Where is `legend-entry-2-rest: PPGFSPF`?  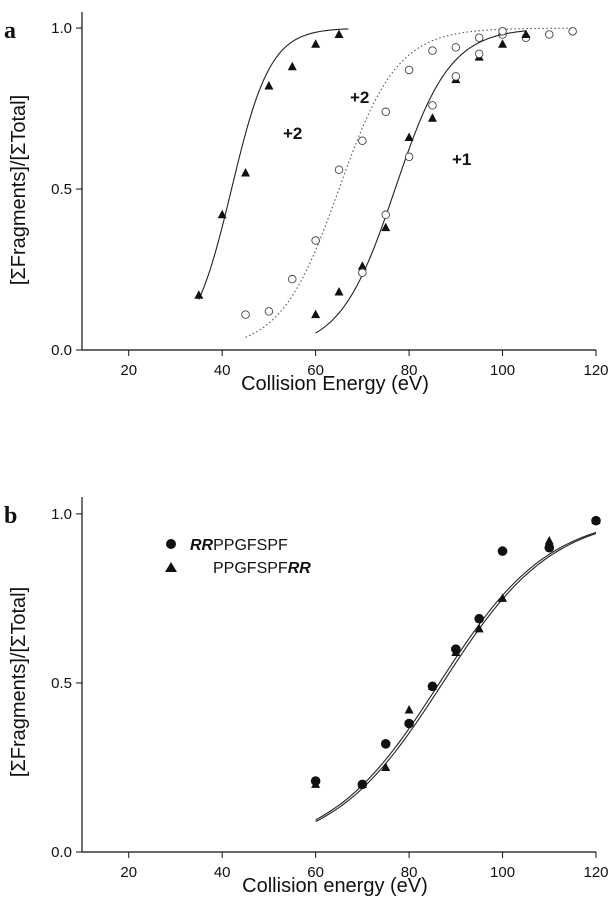 legend-entry-2-rest: PPGFSPF is located at coordinates (250, 568).